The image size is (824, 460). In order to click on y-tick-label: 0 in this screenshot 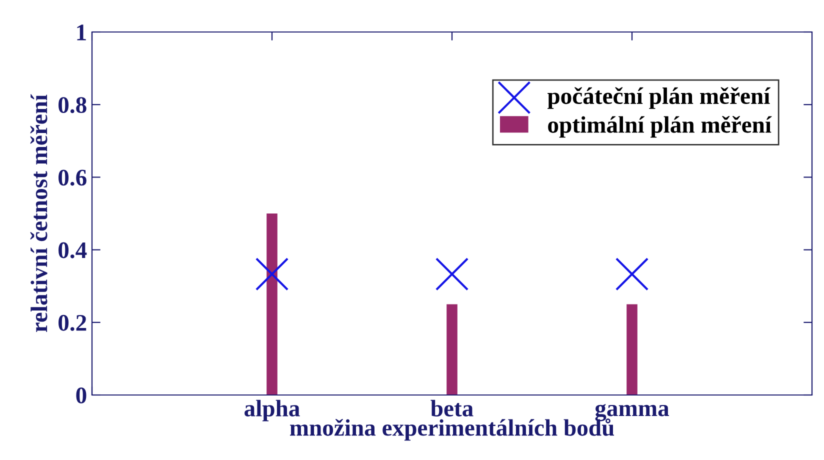, I will do `click(81, 395)`.